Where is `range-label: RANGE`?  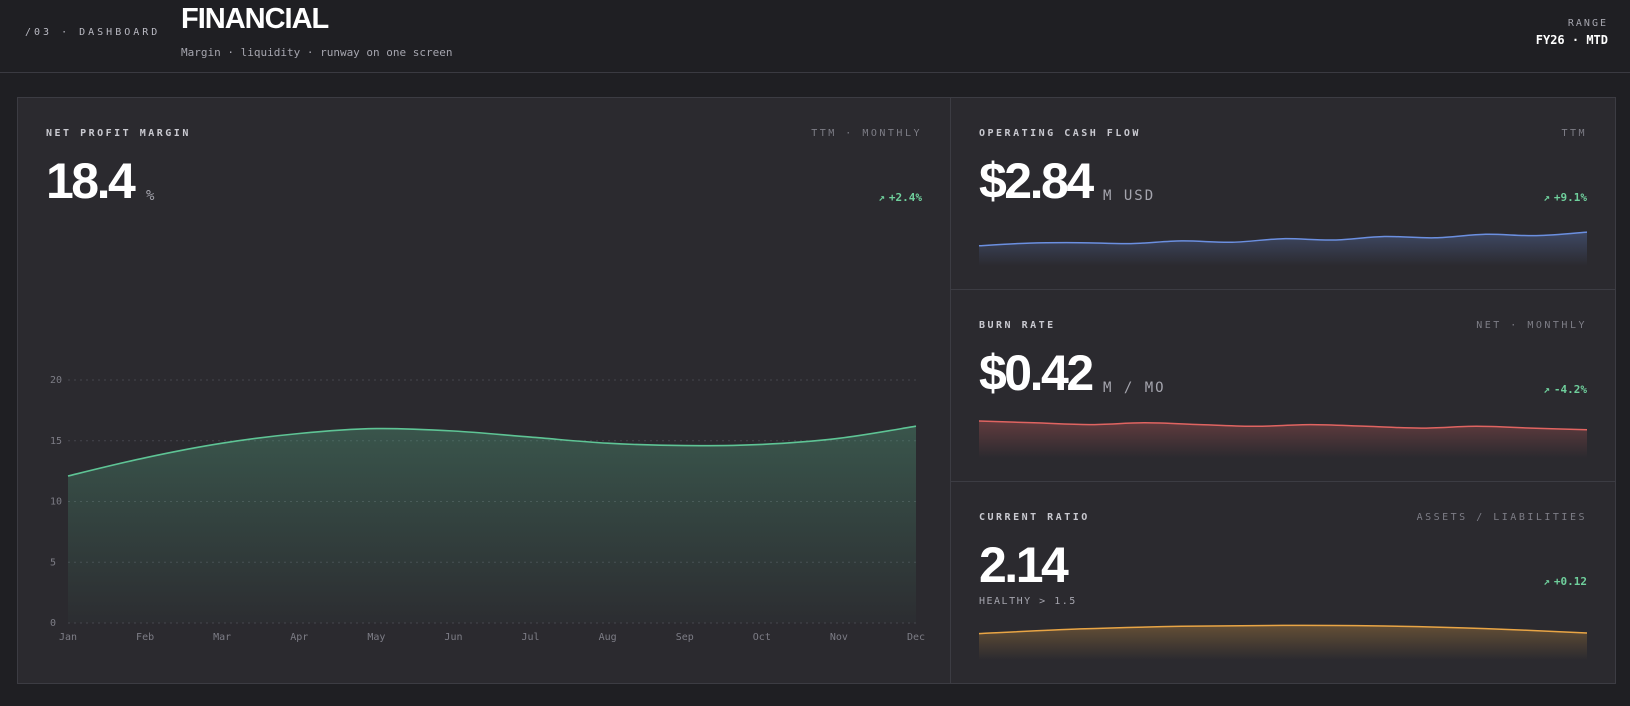
range-label: RANGE is located at coordinates (1587, 23).